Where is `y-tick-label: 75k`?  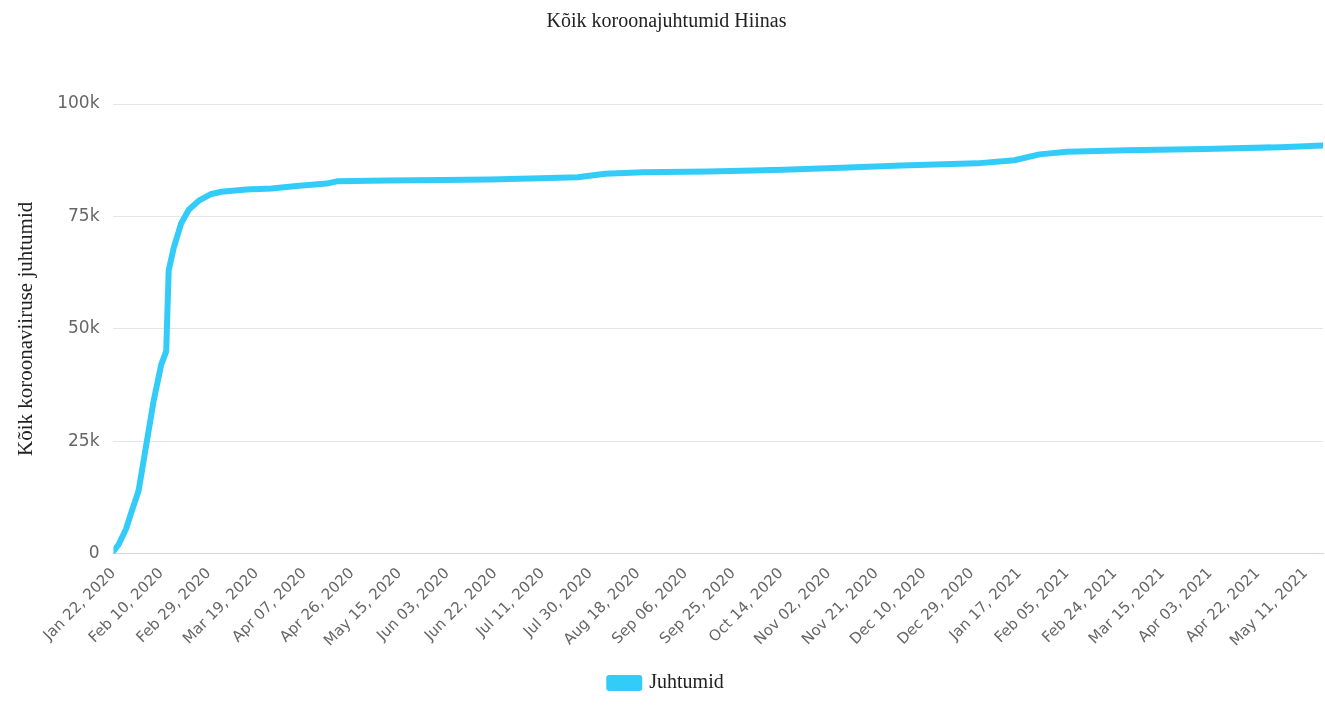
y-tick-label: 75k is located at coordinates (84, 214).